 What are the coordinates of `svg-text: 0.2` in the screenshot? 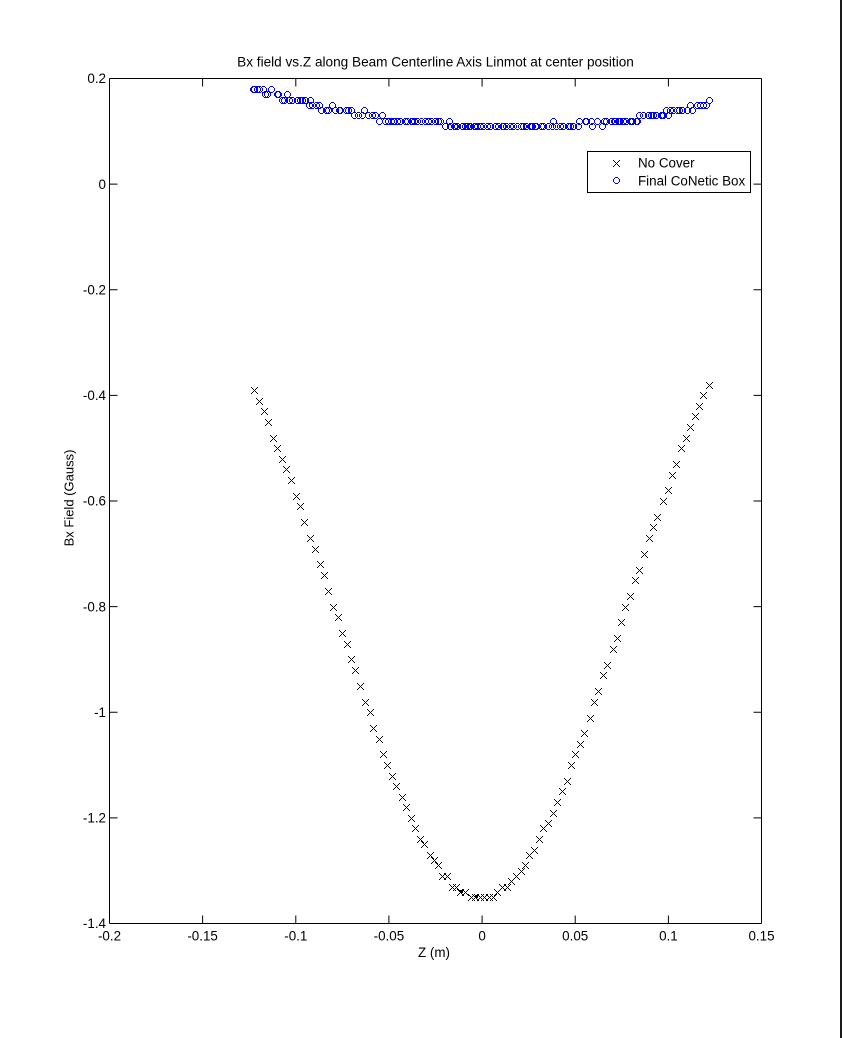 It's located at (96, 78).